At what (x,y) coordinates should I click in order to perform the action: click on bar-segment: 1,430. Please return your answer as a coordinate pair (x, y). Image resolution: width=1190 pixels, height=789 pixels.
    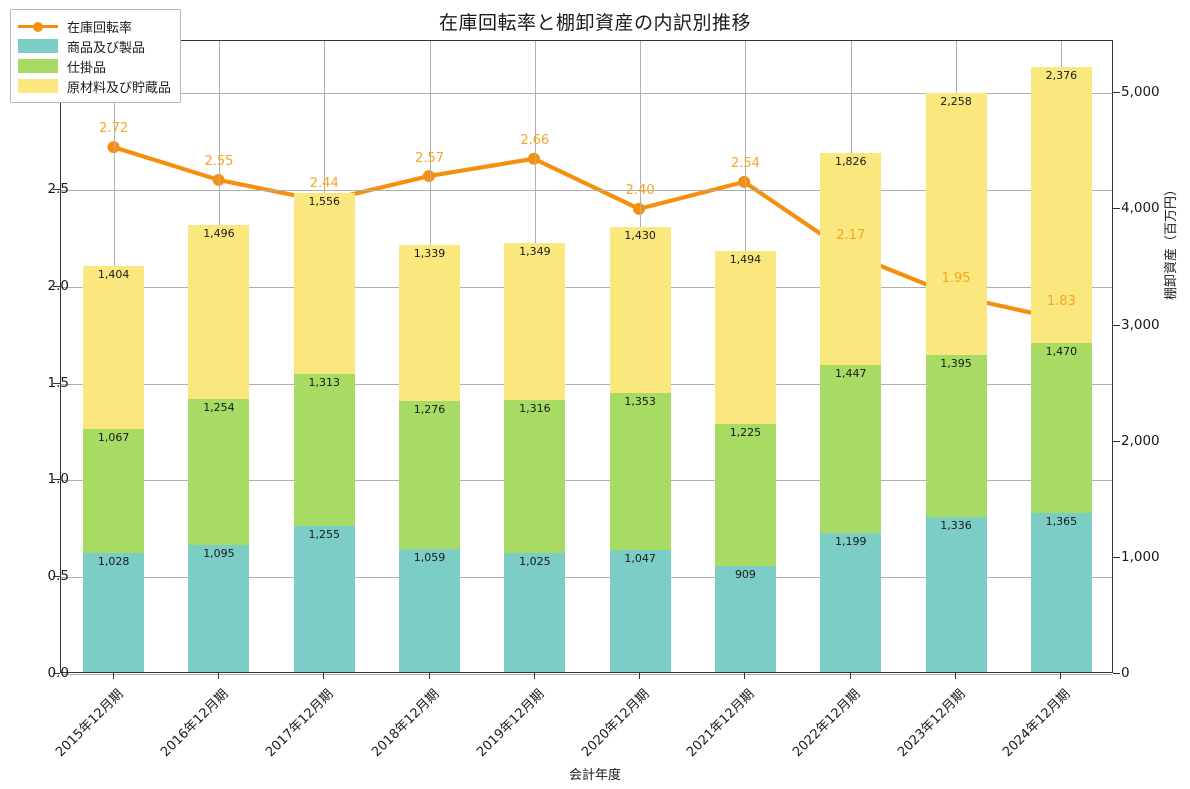
    Looking at the image, I should click on (640, 310).